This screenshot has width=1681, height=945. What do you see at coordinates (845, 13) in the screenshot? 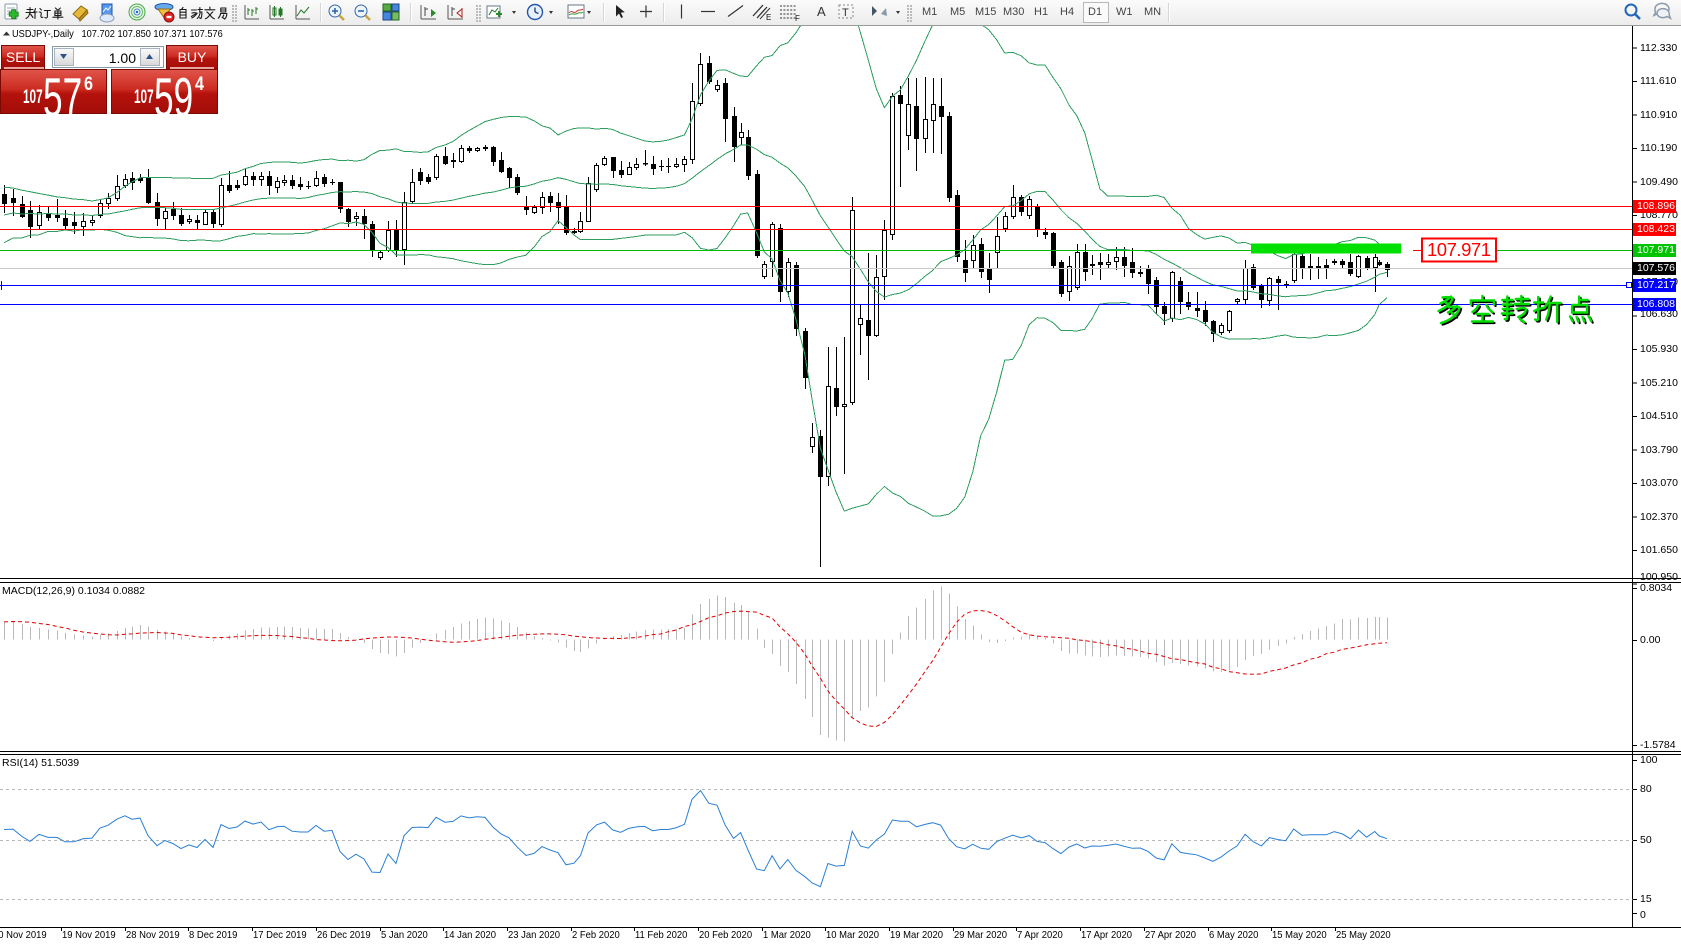
I see `svg-text: T` at bounding box center [845, 13].